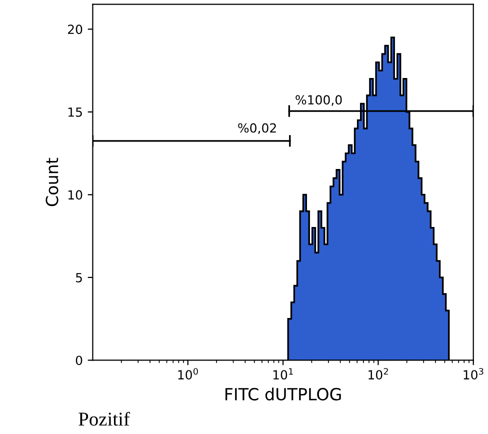 The image size is (488, 434). I want to click on series-label: %0,02, so click(257, 128).